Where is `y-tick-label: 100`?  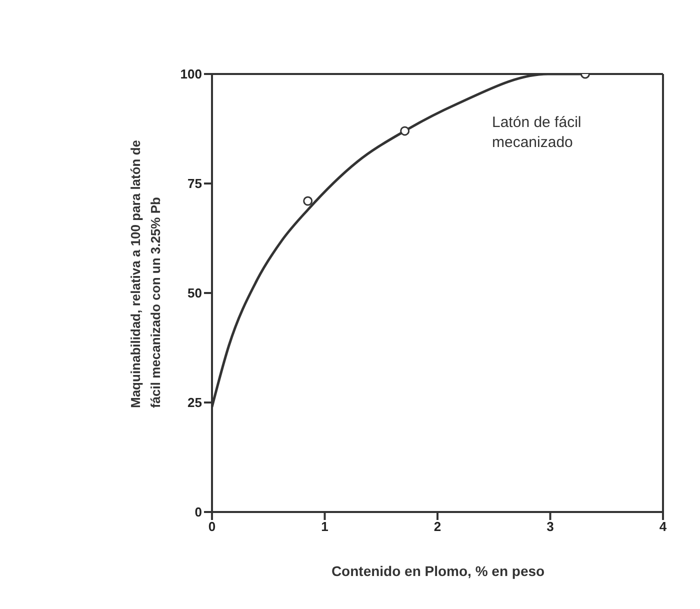
y-tick-label: 100 is located at coordinates (191, 74).